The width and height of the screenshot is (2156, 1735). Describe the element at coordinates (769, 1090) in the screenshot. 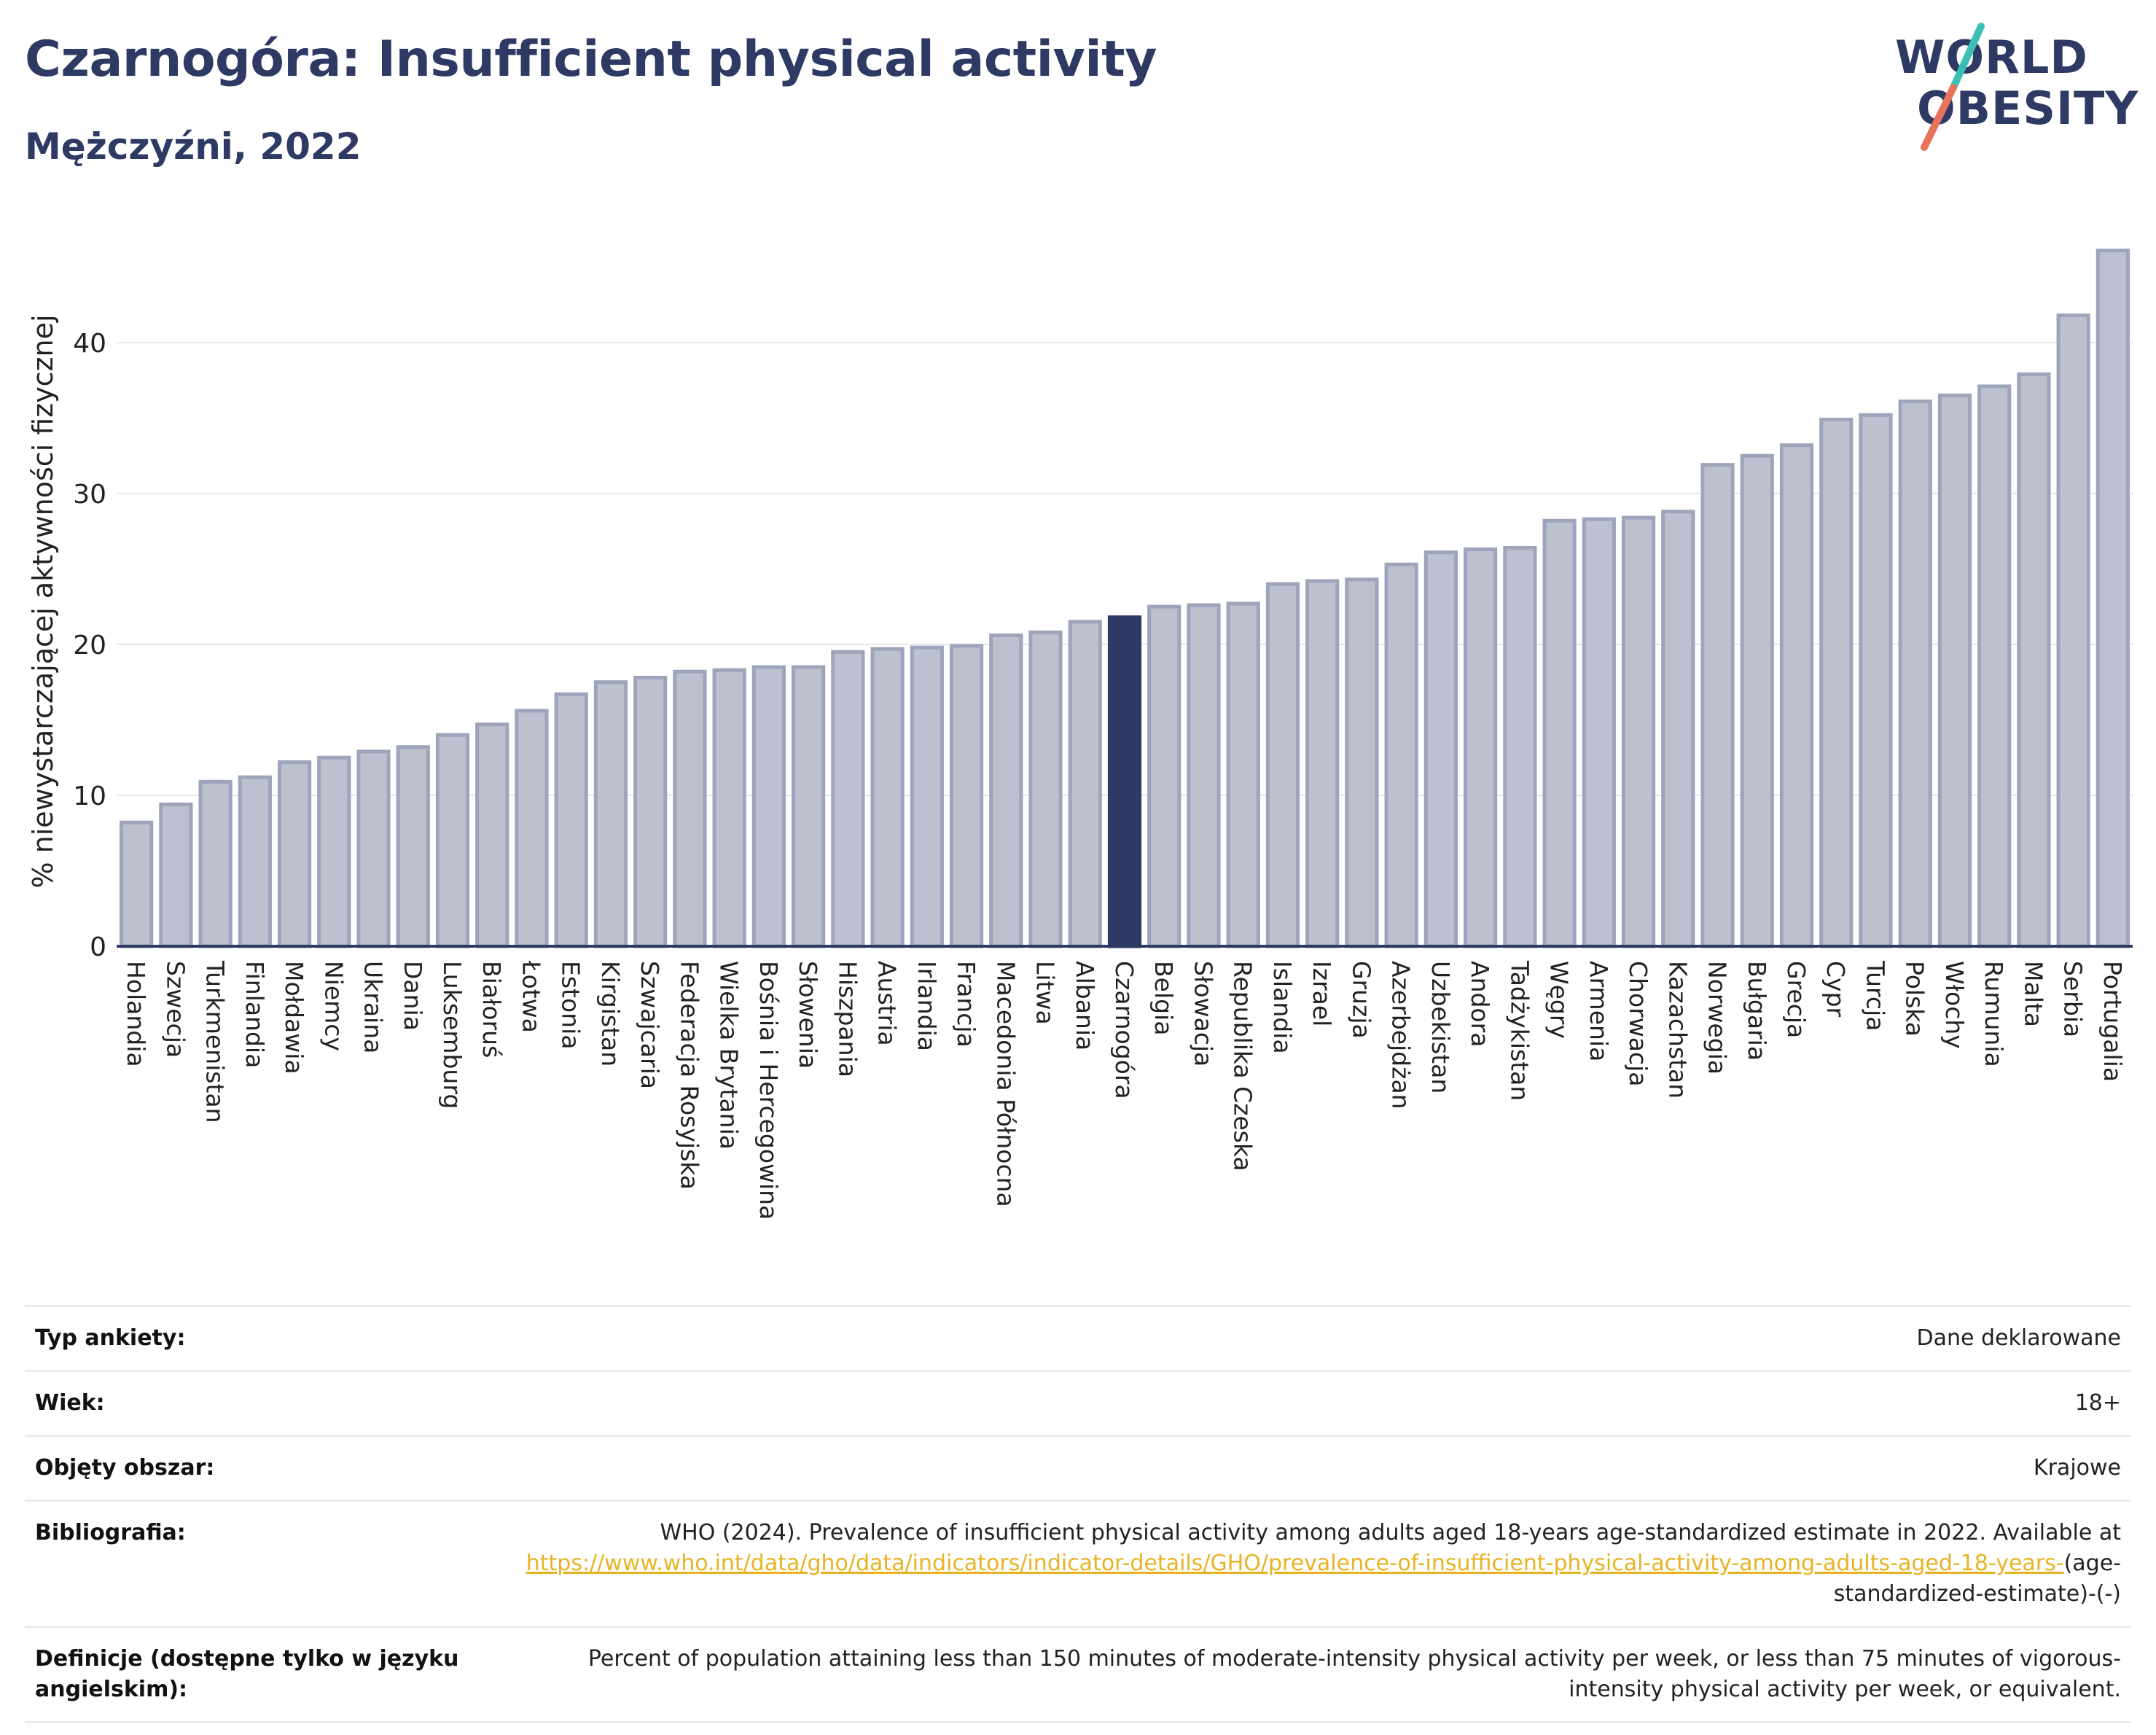

I see `x-tick-label: Bośnia i Hercegowina` at that location.